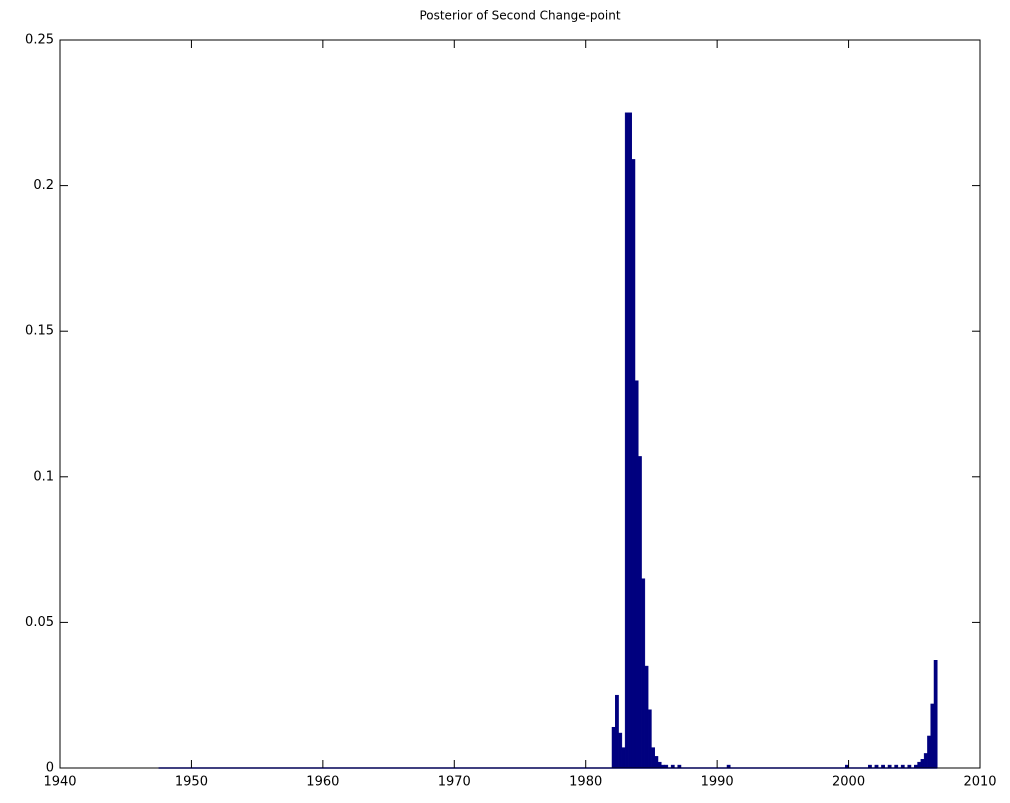  Describe the element at coordinates (979, 782) in the screenshot. I see `x-tick-label: 2010` at that location.